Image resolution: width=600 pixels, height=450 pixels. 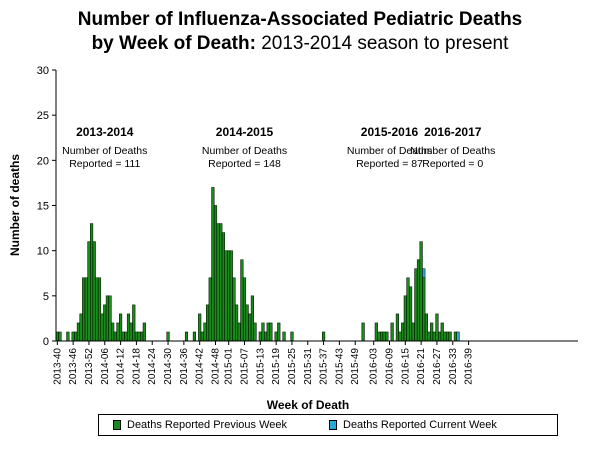 I want to click on annotation-line2: Reported = 0, so click(x=452, y=164).